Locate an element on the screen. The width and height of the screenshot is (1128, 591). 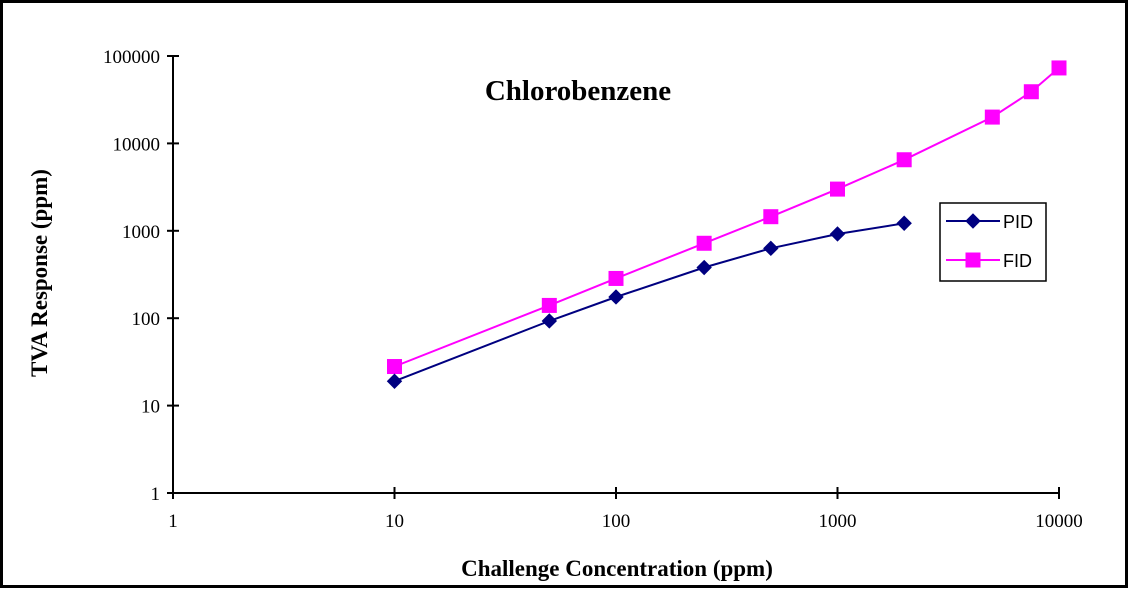
y-tick-label: 10 is located at coordinates (150, 407).